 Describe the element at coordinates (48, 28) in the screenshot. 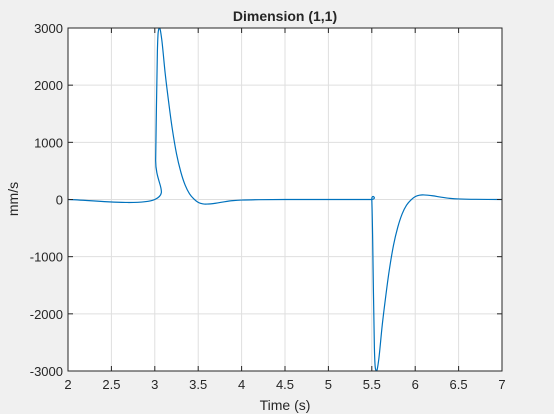

I see `y-tick-label: 3000` at that location.